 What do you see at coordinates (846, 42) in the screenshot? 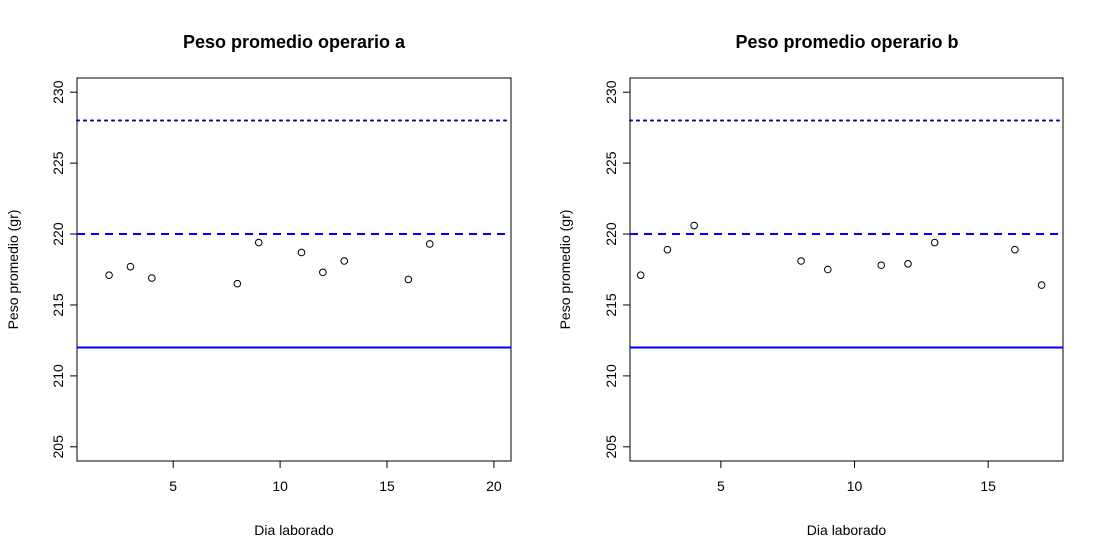
I see `chart-title: Peso promedio operario b` at bounding box center [846, 42].